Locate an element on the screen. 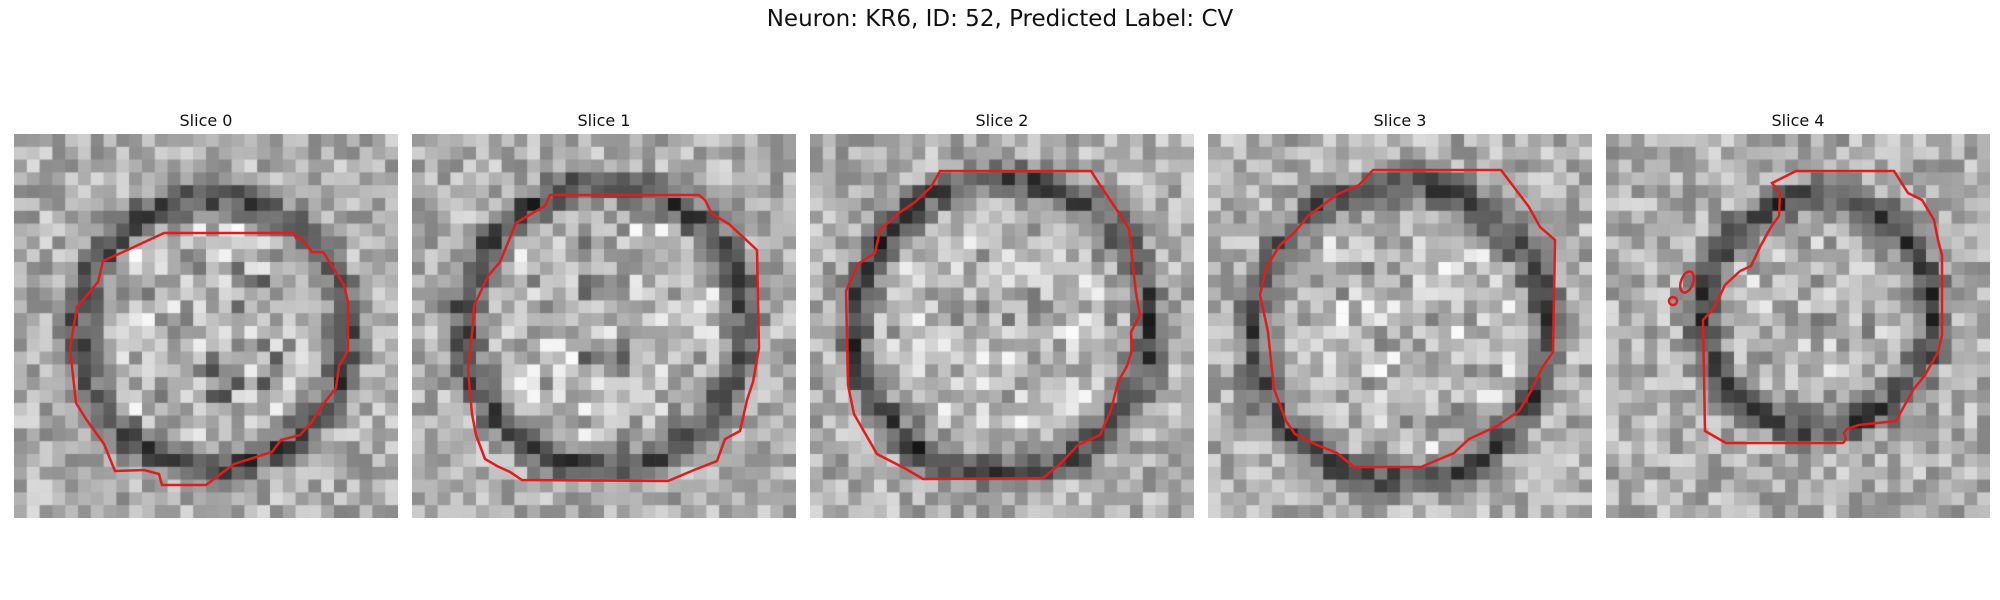  panel-slice-2: Slice 2 is located at coordinates (1002, 314).